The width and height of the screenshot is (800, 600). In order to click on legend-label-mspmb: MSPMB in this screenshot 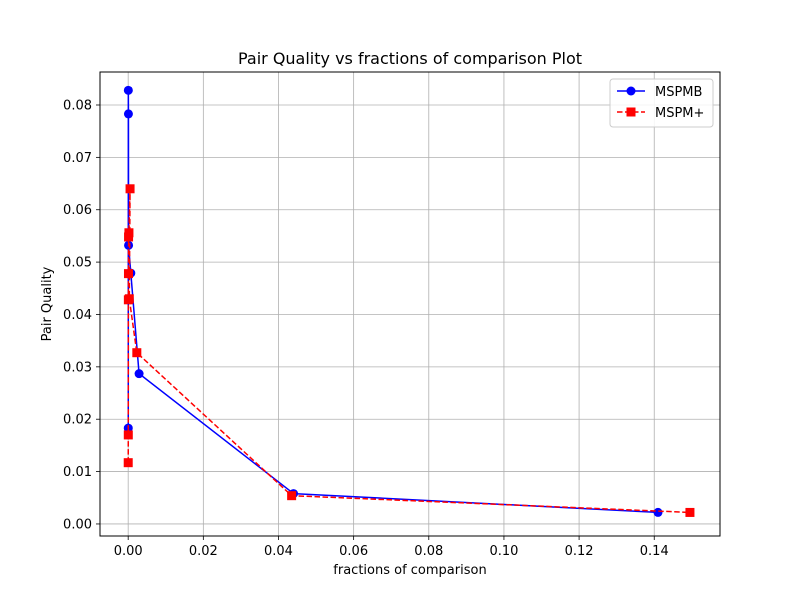, I will do `click(678, 92)`.